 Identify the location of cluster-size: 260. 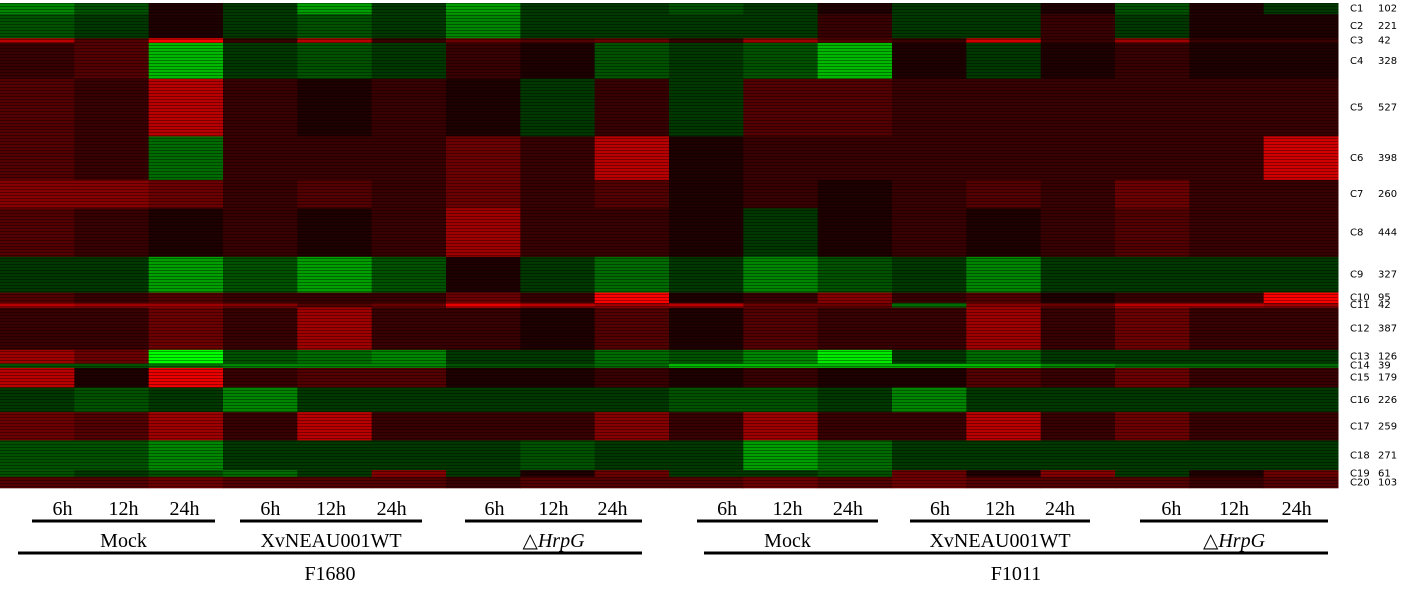
(1387, 194).